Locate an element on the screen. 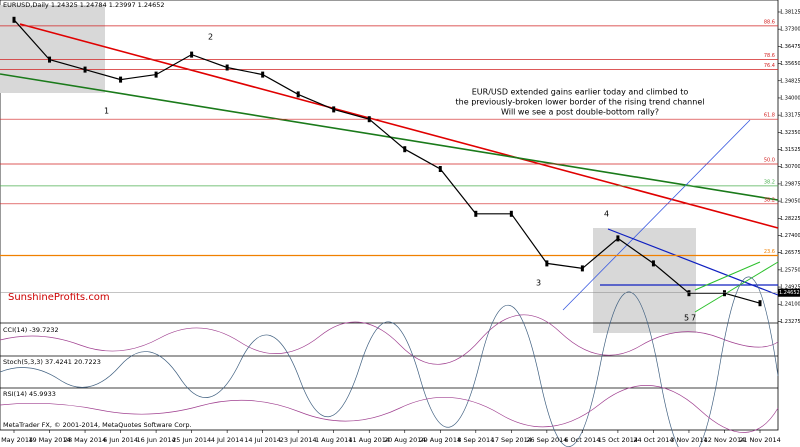 This screenshot has height=447, width=800. wave-label: 3 is located at coordinates (538, 283).